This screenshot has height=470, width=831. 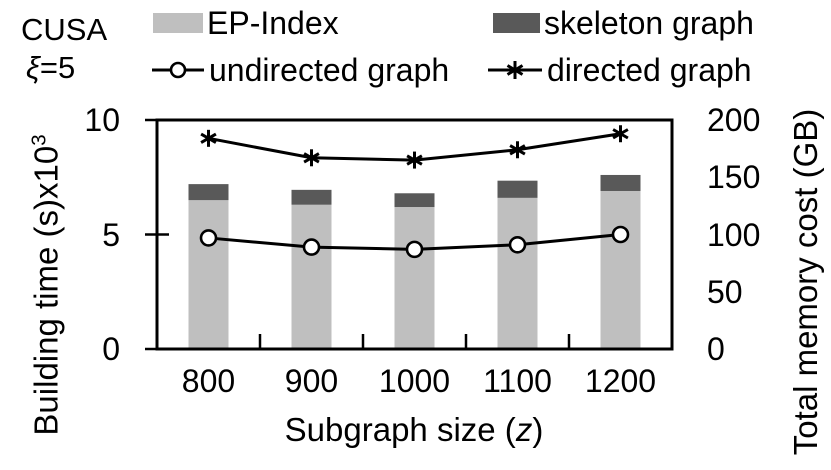 I want to click on legend-item-directed-graph: directed graph, so click(x=619, y=70).